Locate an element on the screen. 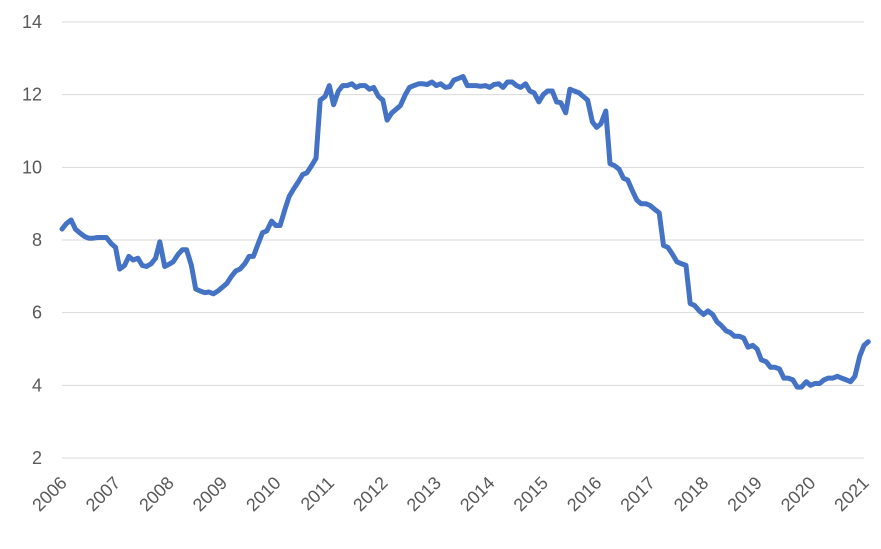 The height and width of the screenshot is (549, 881). y-tick-label: 12 is located at coordinates (32, 95).